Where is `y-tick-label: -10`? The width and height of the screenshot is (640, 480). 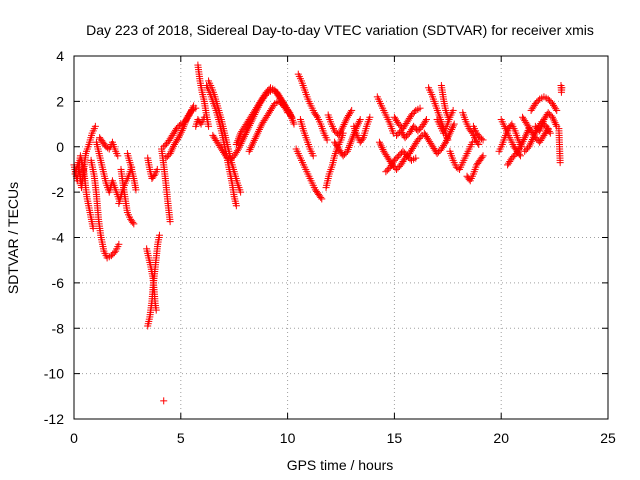
y-tick-label: -10 is located at coordinates (54, 374).